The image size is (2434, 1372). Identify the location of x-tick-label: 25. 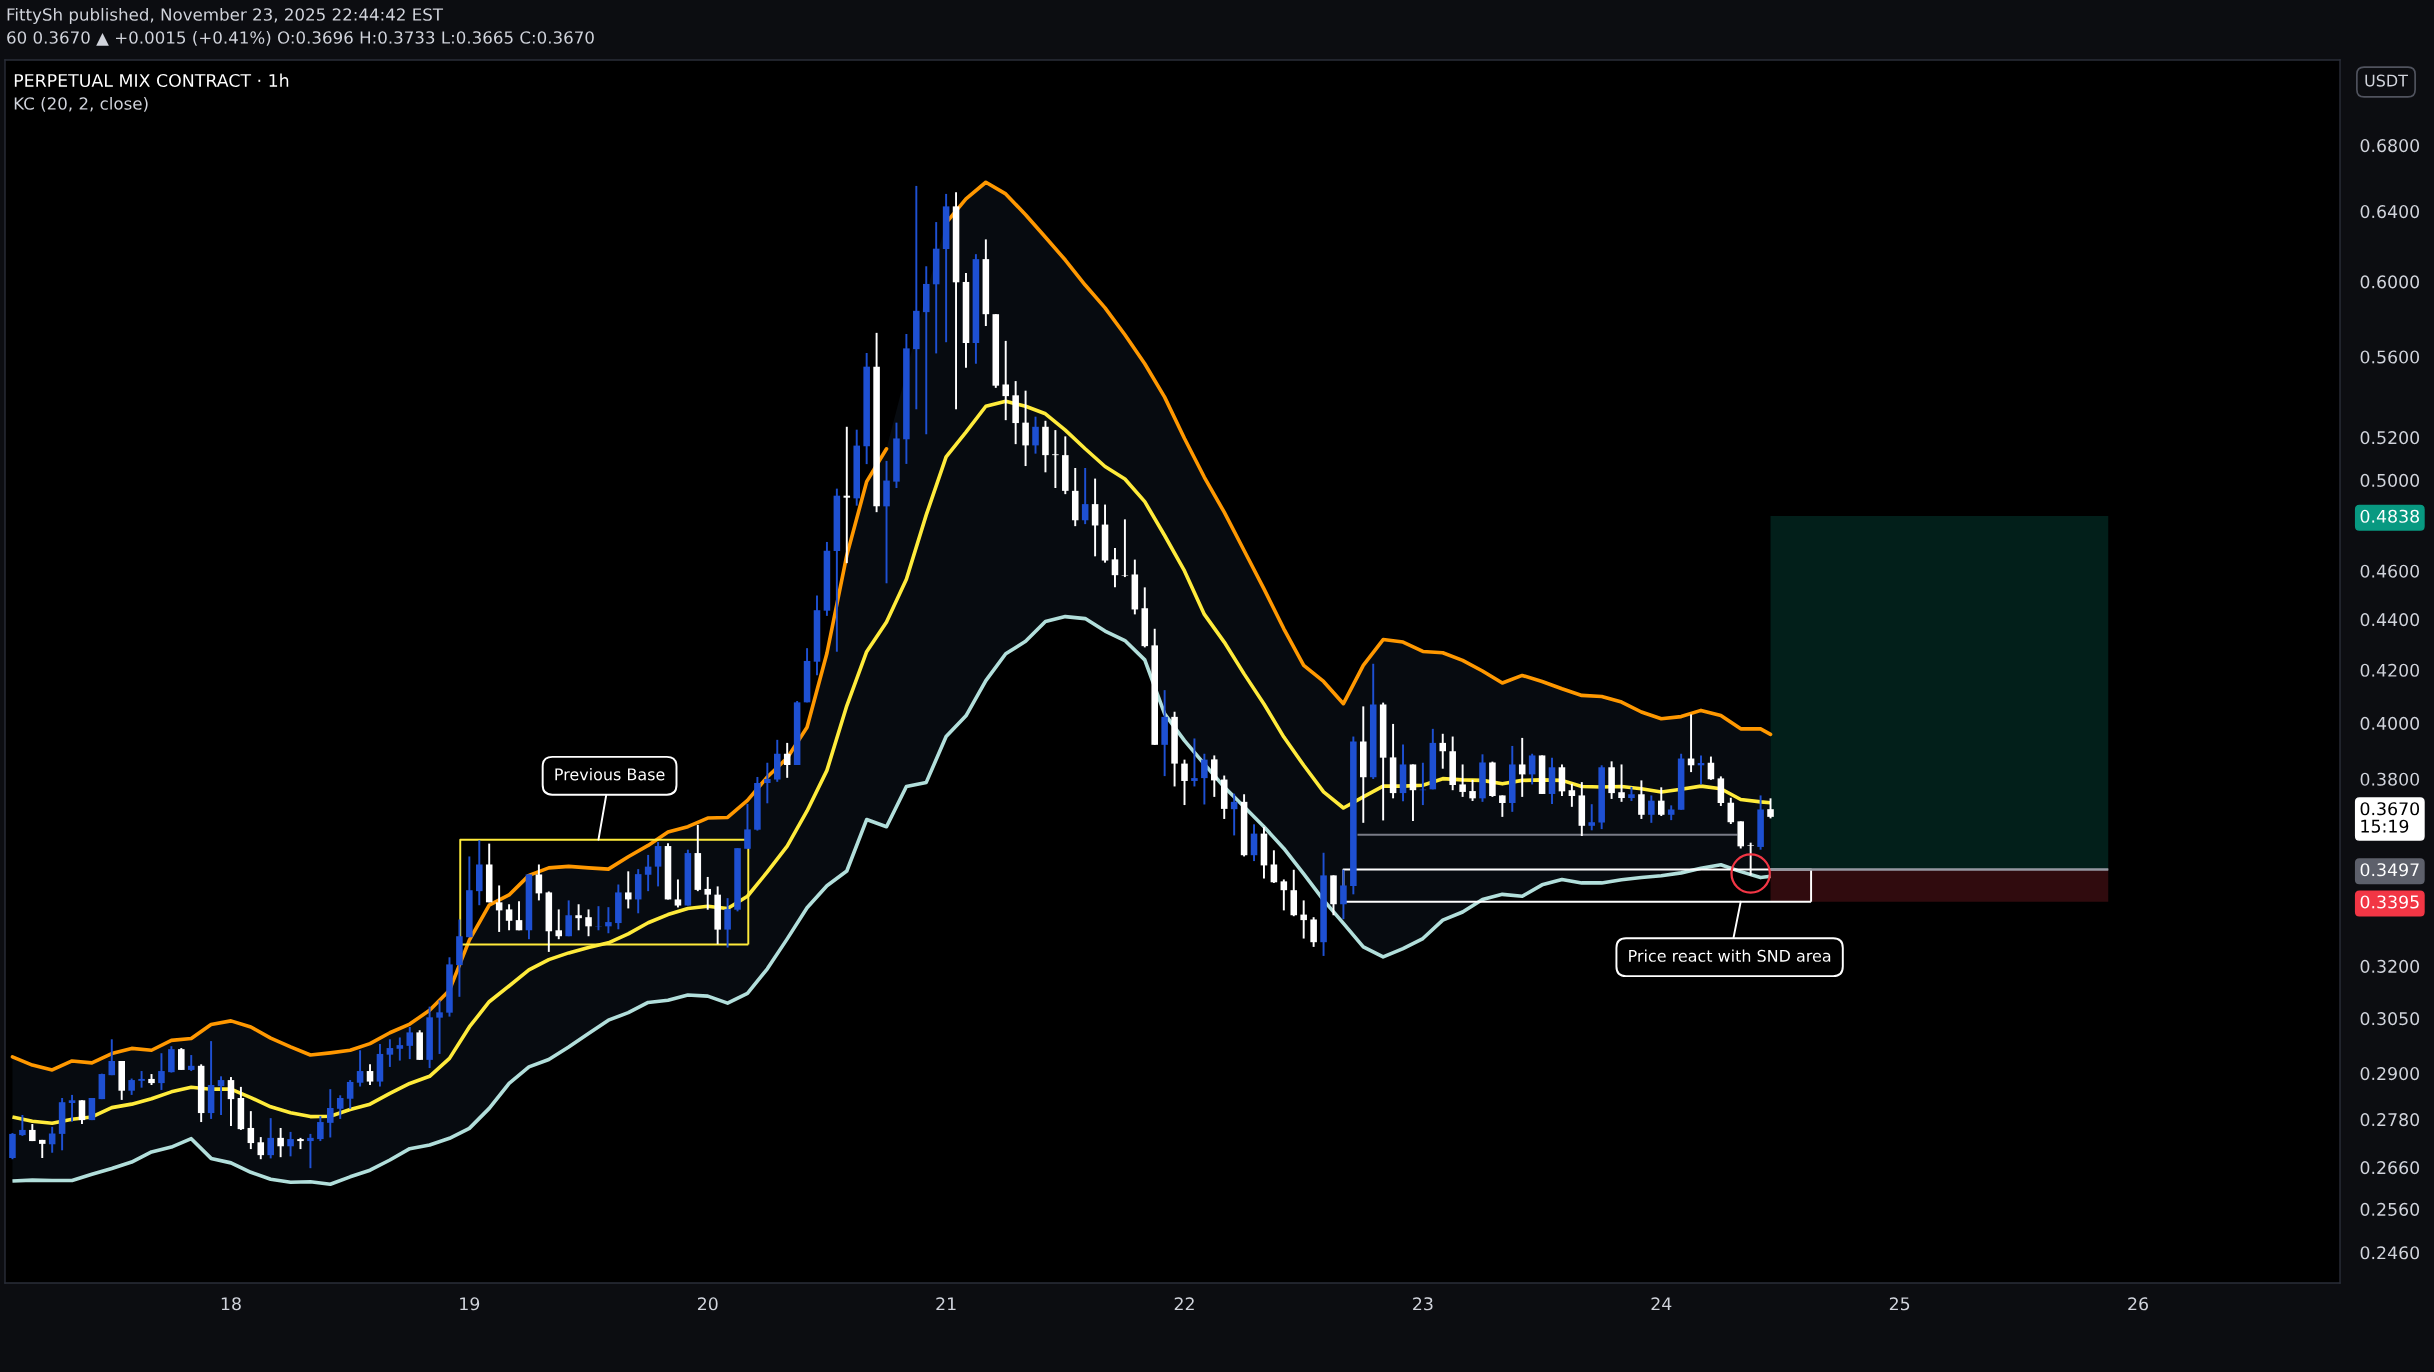
(1899, 1304).